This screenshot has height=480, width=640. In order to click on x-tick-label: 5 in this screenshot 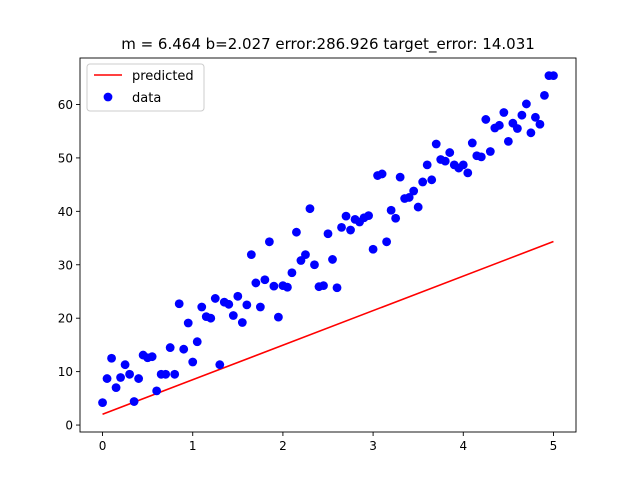, I will do `click(554, 446)`.